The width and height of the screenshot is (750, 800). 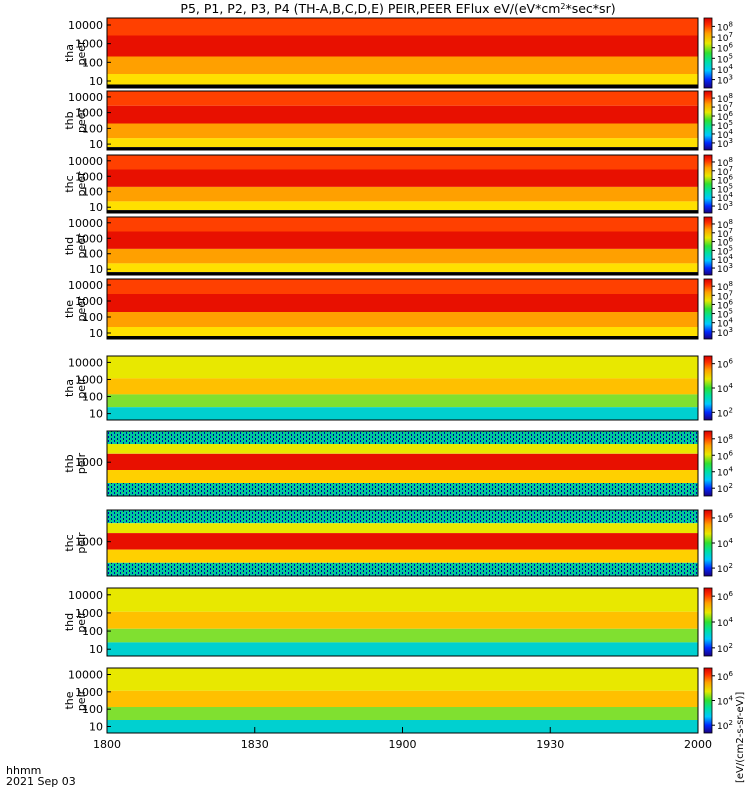 I want to click on panel-probe-label: thc, so click(x=69, y=542).